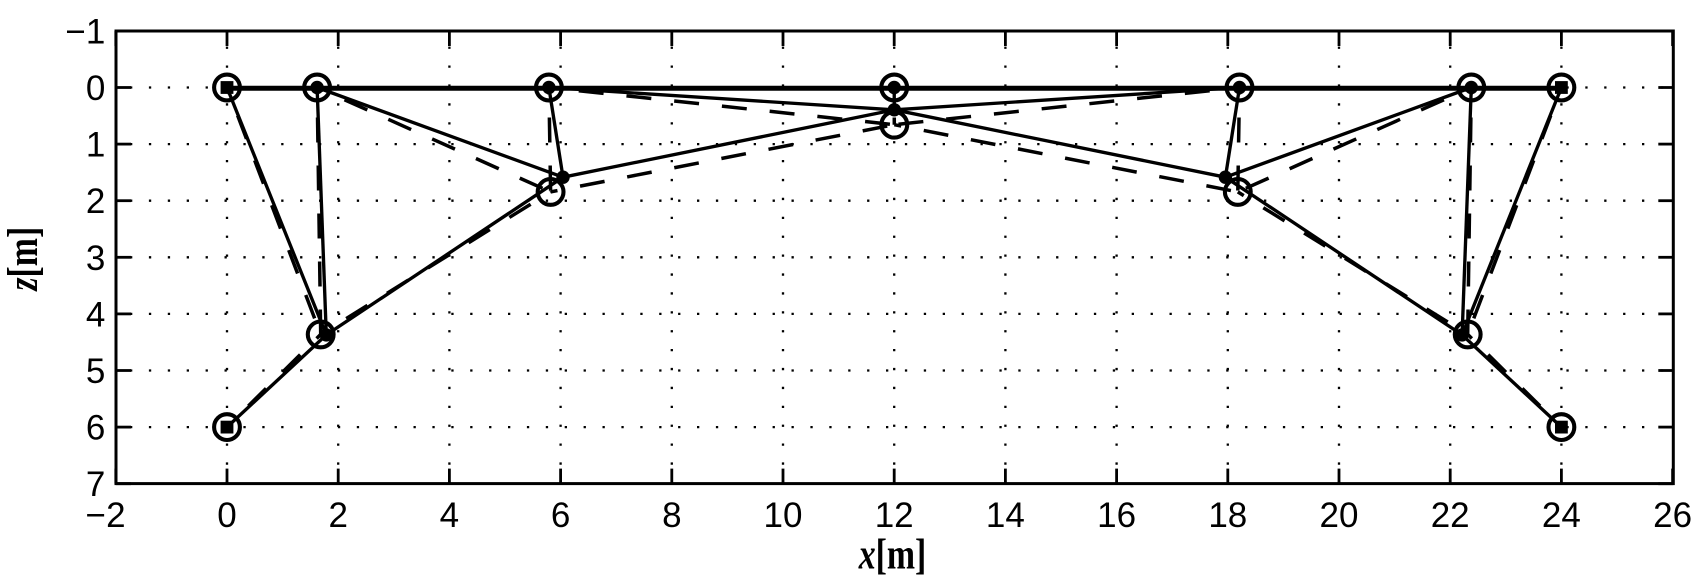 Image resolution: width=1705 pixels, height=578 pixels. What do you see at coordinates (85, 31) in the screenshot?
I see `svg-text: −1` at bounding box center [85, 31].